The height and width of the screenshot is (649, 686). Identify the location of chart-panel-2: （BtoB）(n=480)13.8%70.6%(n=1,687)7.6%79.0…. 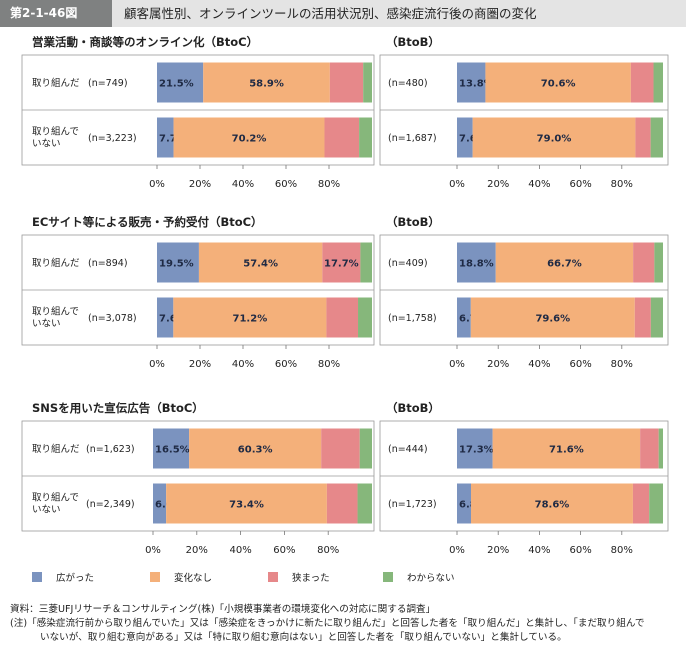
(524, 112).